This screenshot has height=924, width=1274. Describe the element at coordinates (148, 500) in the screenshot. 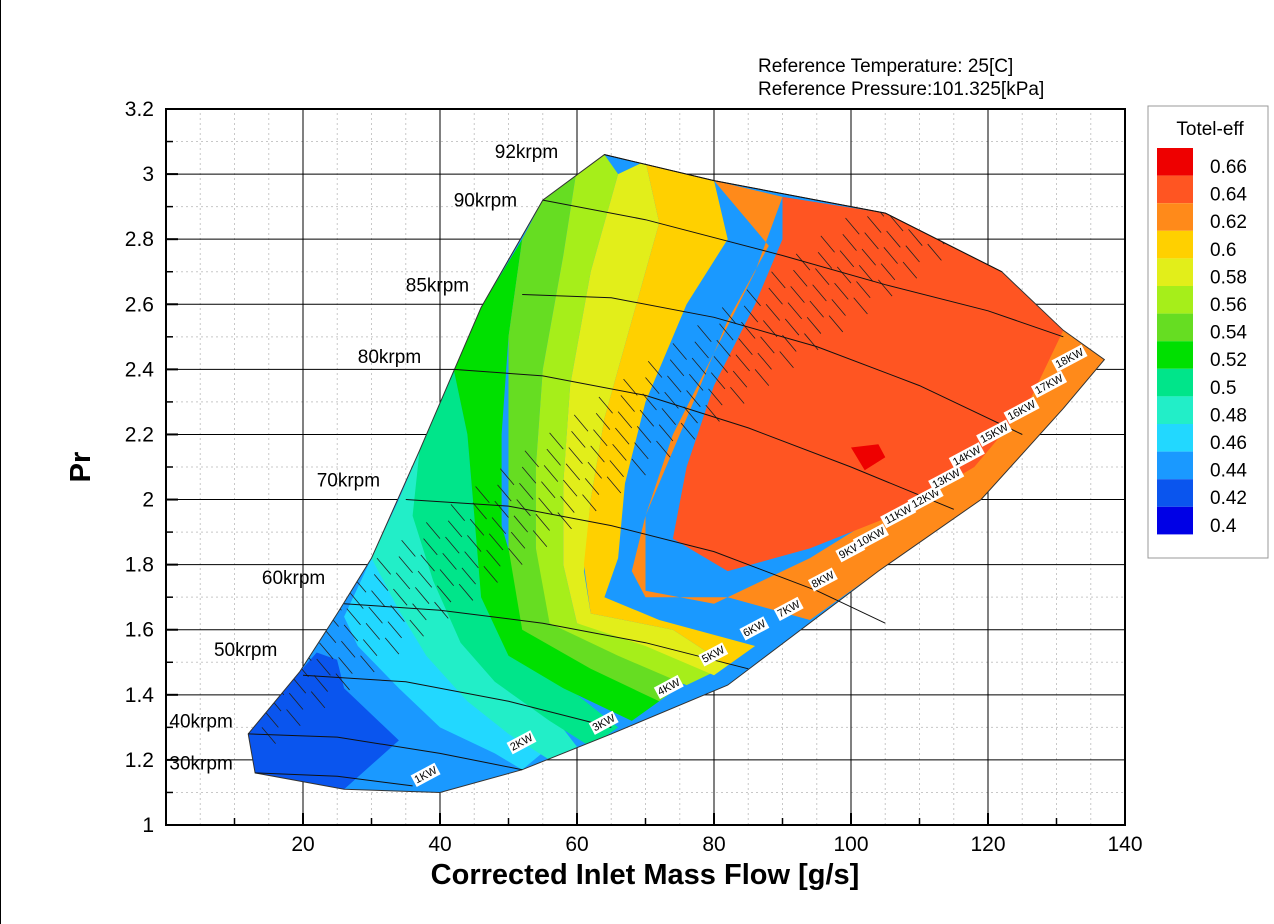

I see `y-tick-label: 2` at that location.